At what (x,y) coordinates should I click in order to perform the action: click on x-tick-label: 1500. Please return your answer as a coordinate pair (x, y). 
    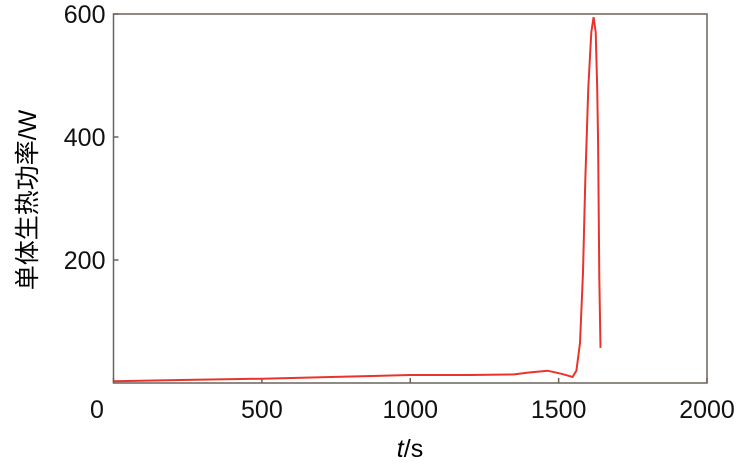
    Looking at the image, I should click on (559, 410).